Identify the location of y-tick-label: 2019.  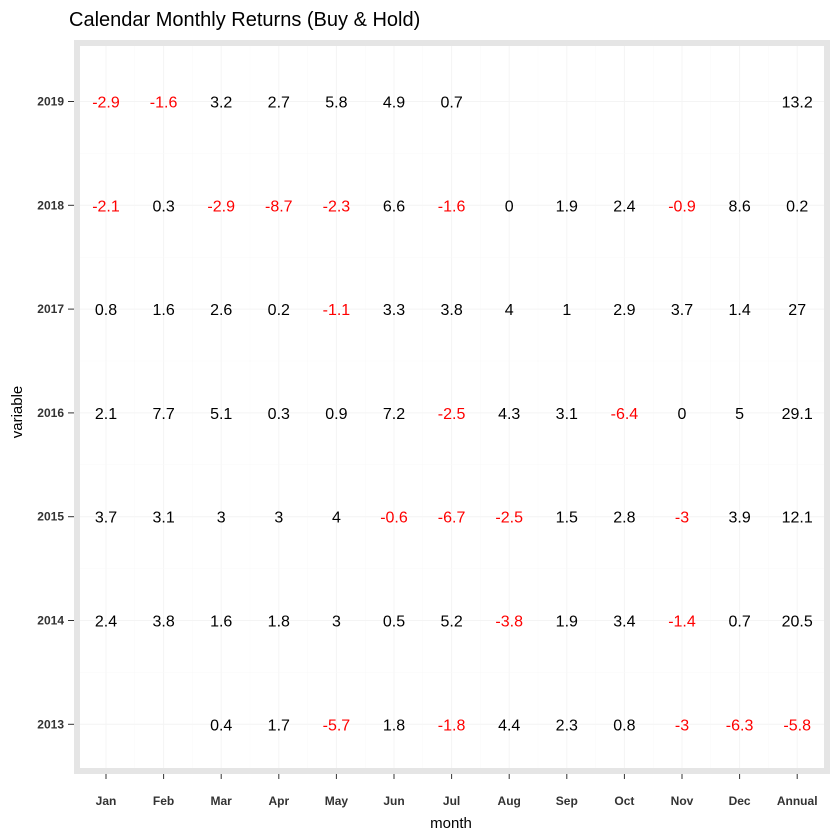
(50, 102).